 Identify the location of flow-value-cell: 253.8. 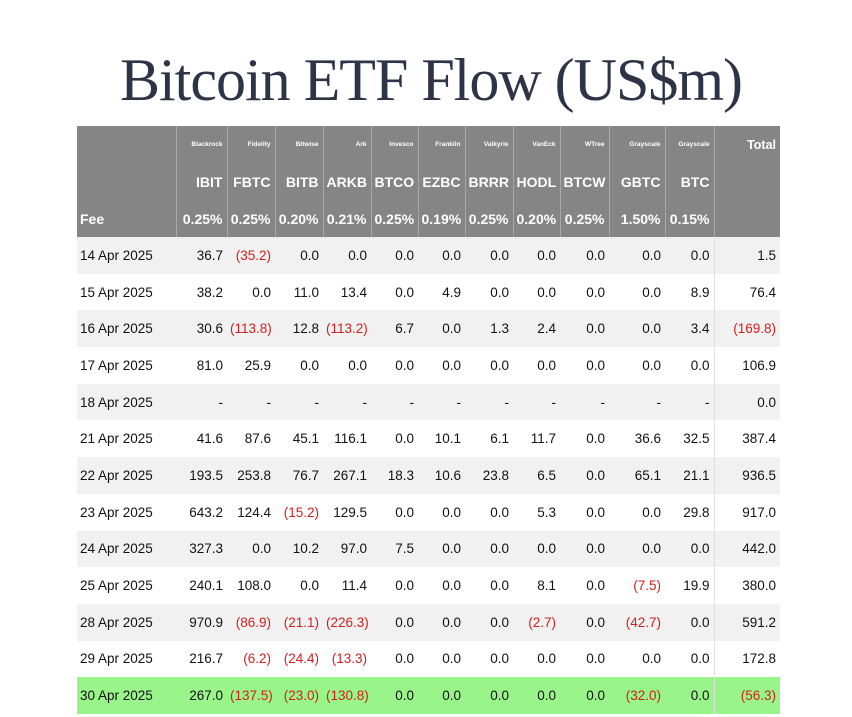
(251, 475).